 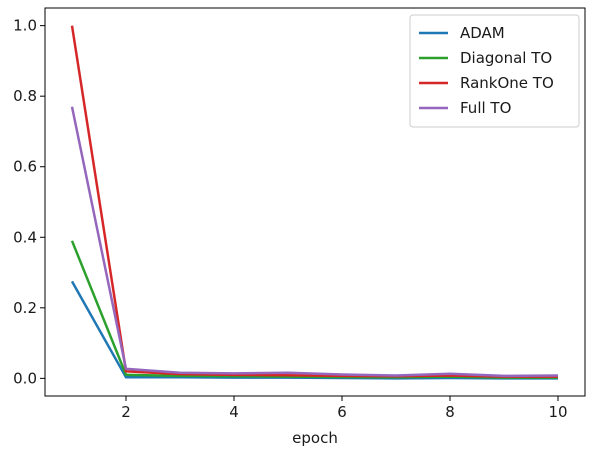 I want to click on y-tick-label: 0.4, so click(x=25, y=237).